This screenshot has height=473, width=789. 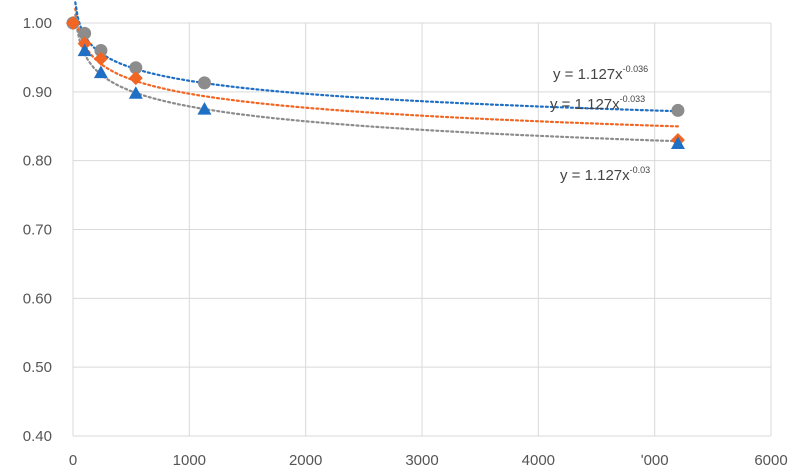 I want to click on y-tick-label: 0.90, so click(x=37, y=92).